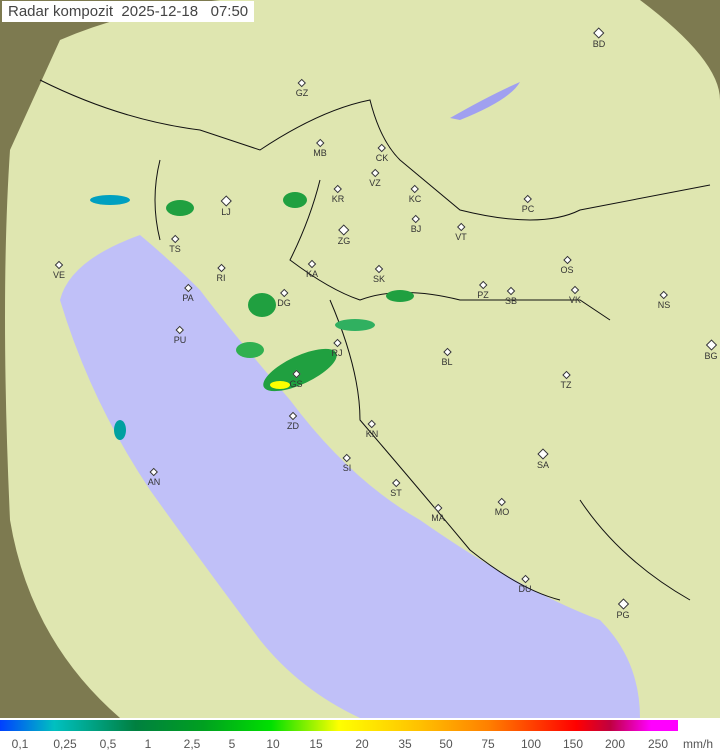 Image resolution: width=720 pixels, height=751 pixels. What do you see at coordinates (396, 493) in the screenshot?
I see `city-label: ST` at bounding box center [396, 493].